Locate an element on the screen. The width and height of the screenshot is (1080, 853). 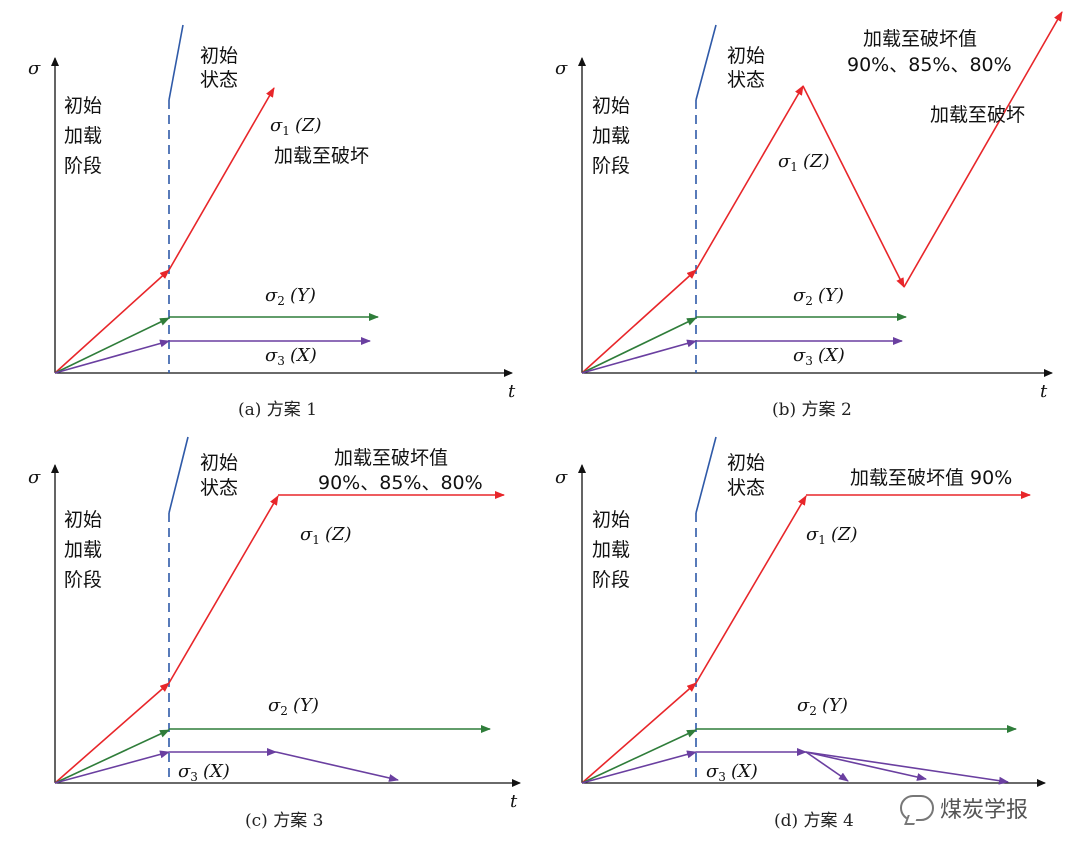
panel-caption: (a) 方案 1 is located at coordinates (277, 410).